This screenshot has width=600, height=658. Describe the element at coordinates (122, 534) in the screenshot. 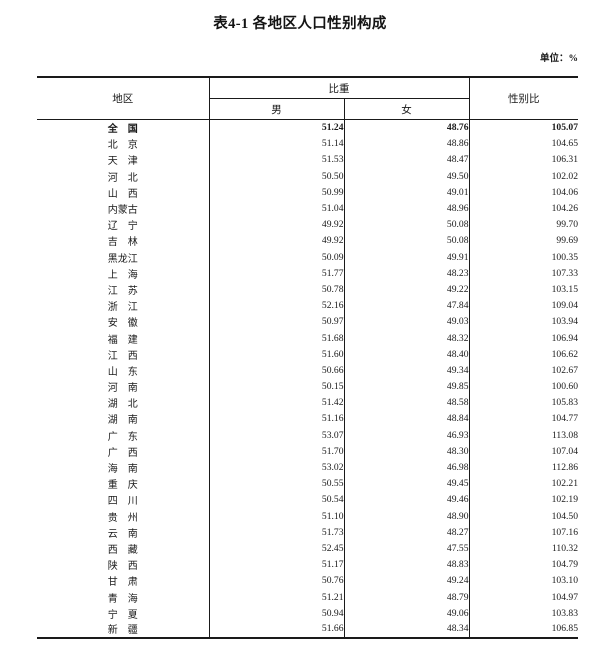

I see `cell-region: 云 南` at that location.